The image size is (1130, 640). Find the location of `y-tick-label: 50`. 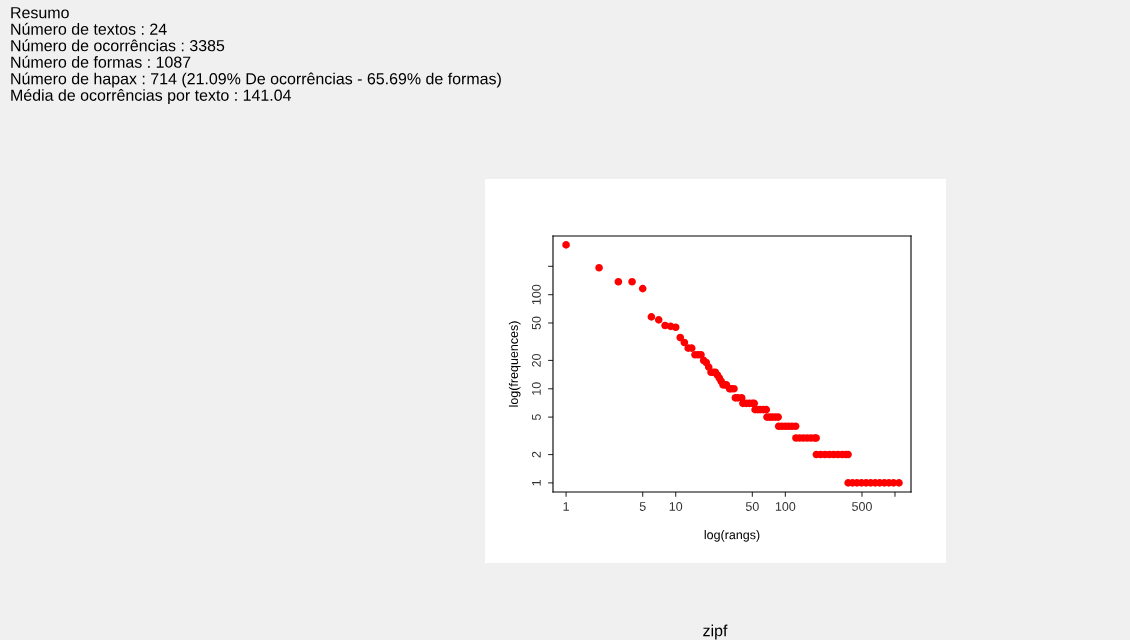

y-tick-label: 50 is located at coordinates (536, 323).